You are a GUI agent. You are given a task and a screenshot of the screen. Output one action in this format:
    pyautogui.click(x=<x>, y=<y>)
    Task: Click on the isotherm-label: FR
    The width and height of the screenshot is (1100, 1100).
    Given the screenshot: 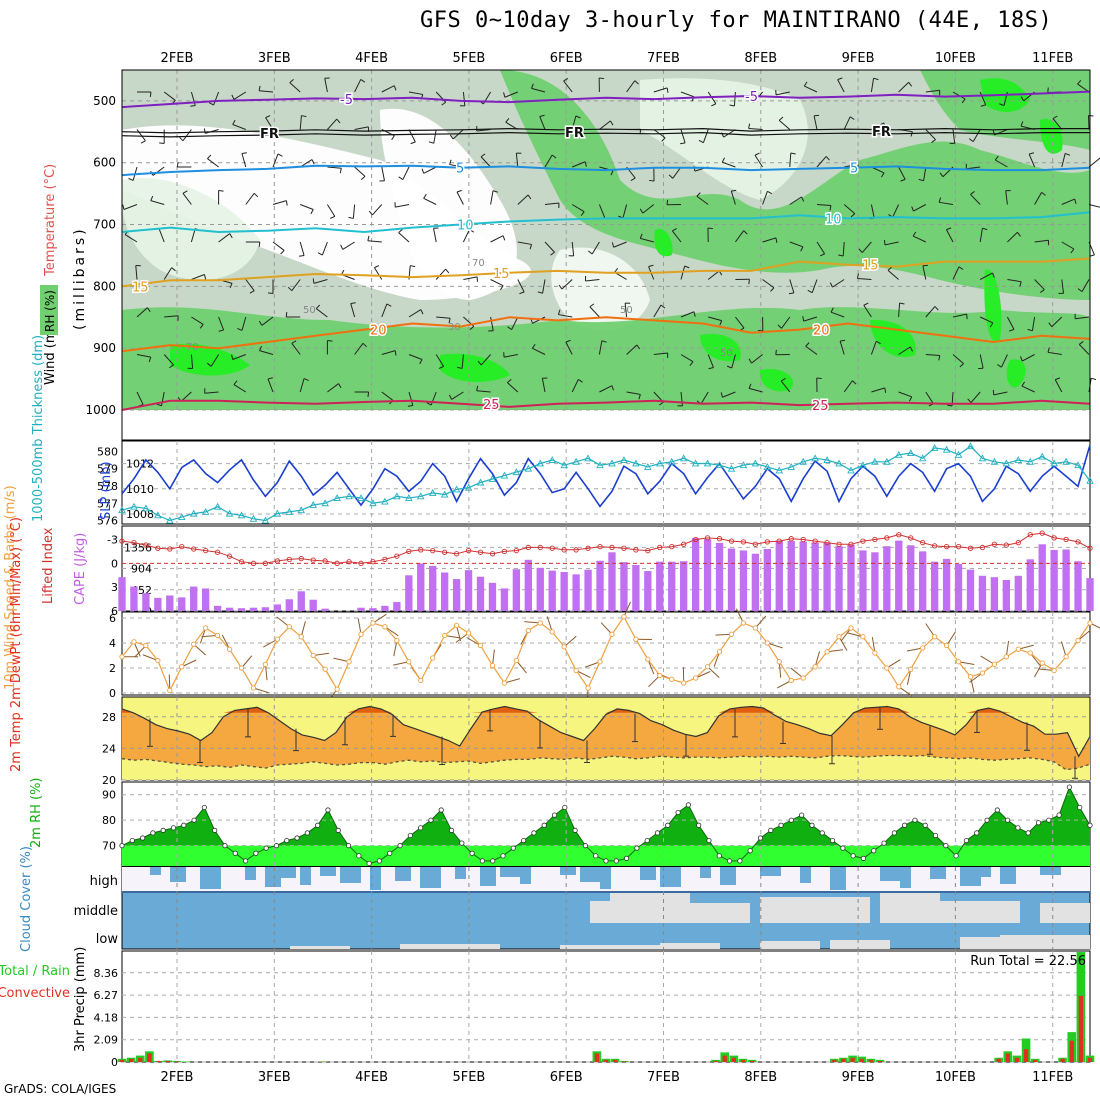 What is the action you would take?
    pyautogui.click(x=574, y=133)
    